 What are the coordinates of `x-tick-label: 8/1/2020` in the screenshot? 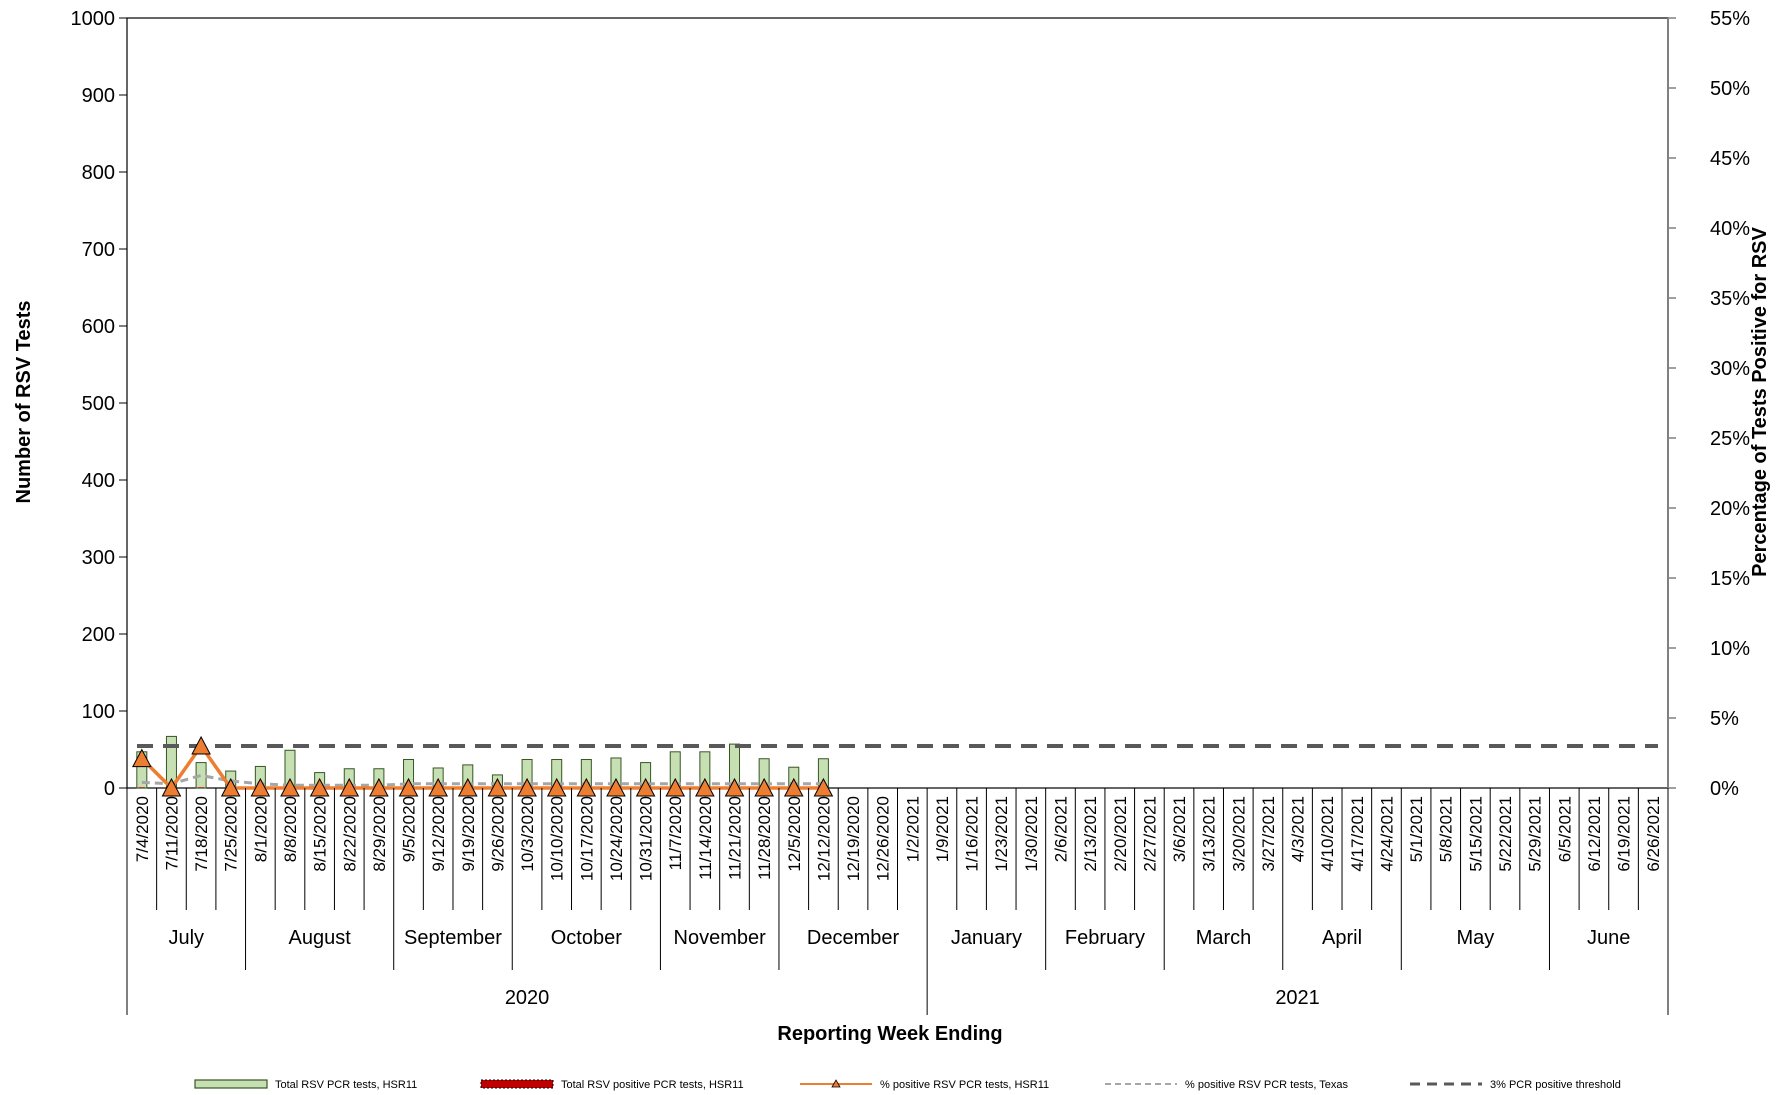 It's located at (260, 829).